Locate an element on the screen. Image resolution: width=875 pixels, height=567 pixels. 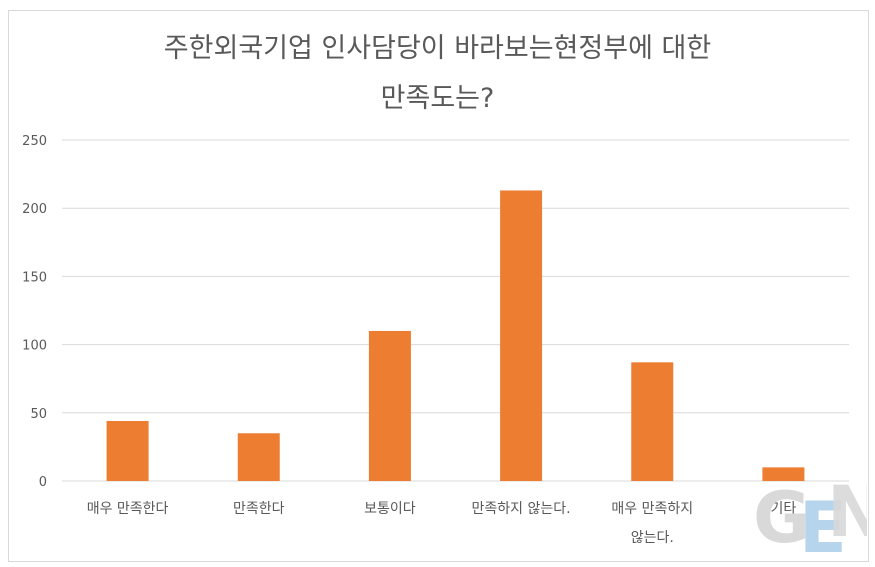
y-tick-label-200: 200 is located at coordinates (34, 209).